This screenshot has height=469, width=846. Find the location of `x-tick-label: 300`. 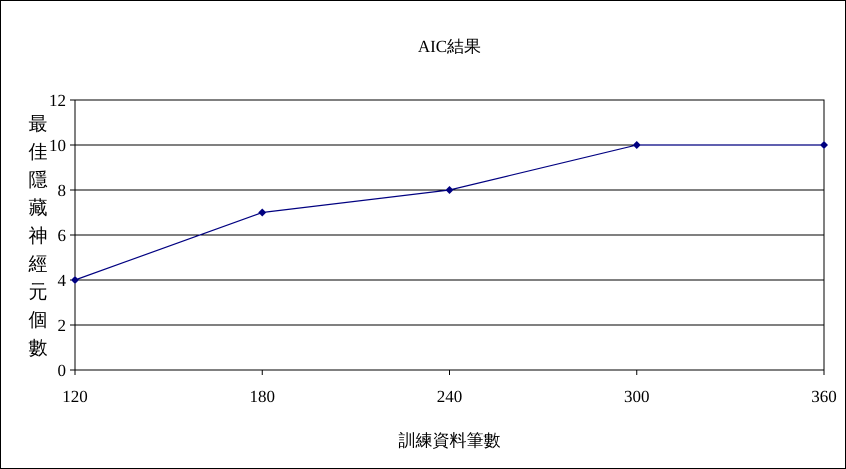

x-tick-label: 300 is located at coordinates (637, 396).